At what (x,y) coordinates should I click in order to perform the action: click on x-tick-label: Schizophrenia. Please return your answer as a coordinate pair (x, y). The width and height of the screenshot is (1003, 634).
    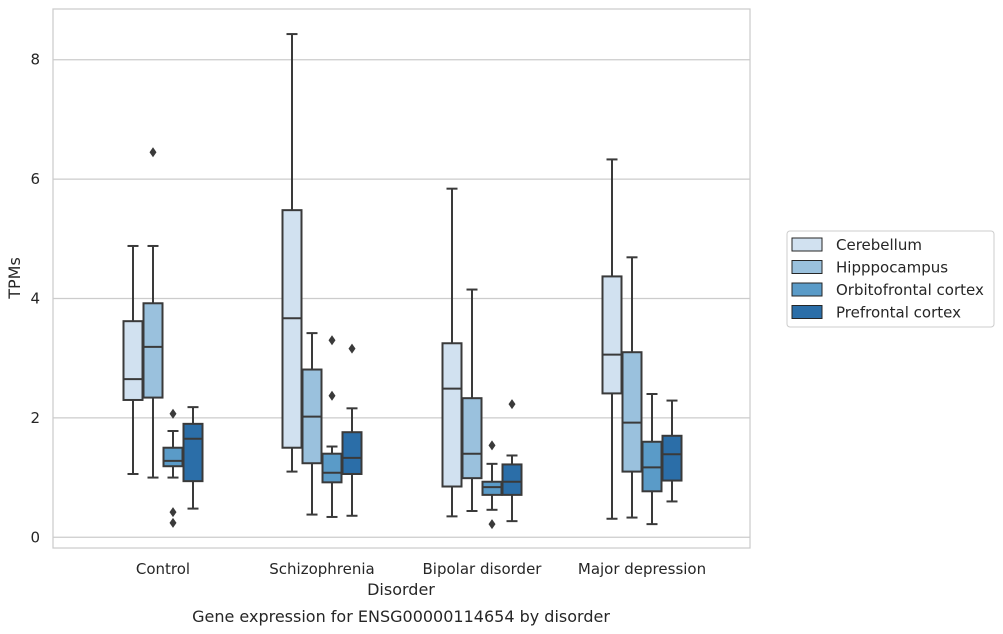
    Looking at the image, I should click on (321, 569).